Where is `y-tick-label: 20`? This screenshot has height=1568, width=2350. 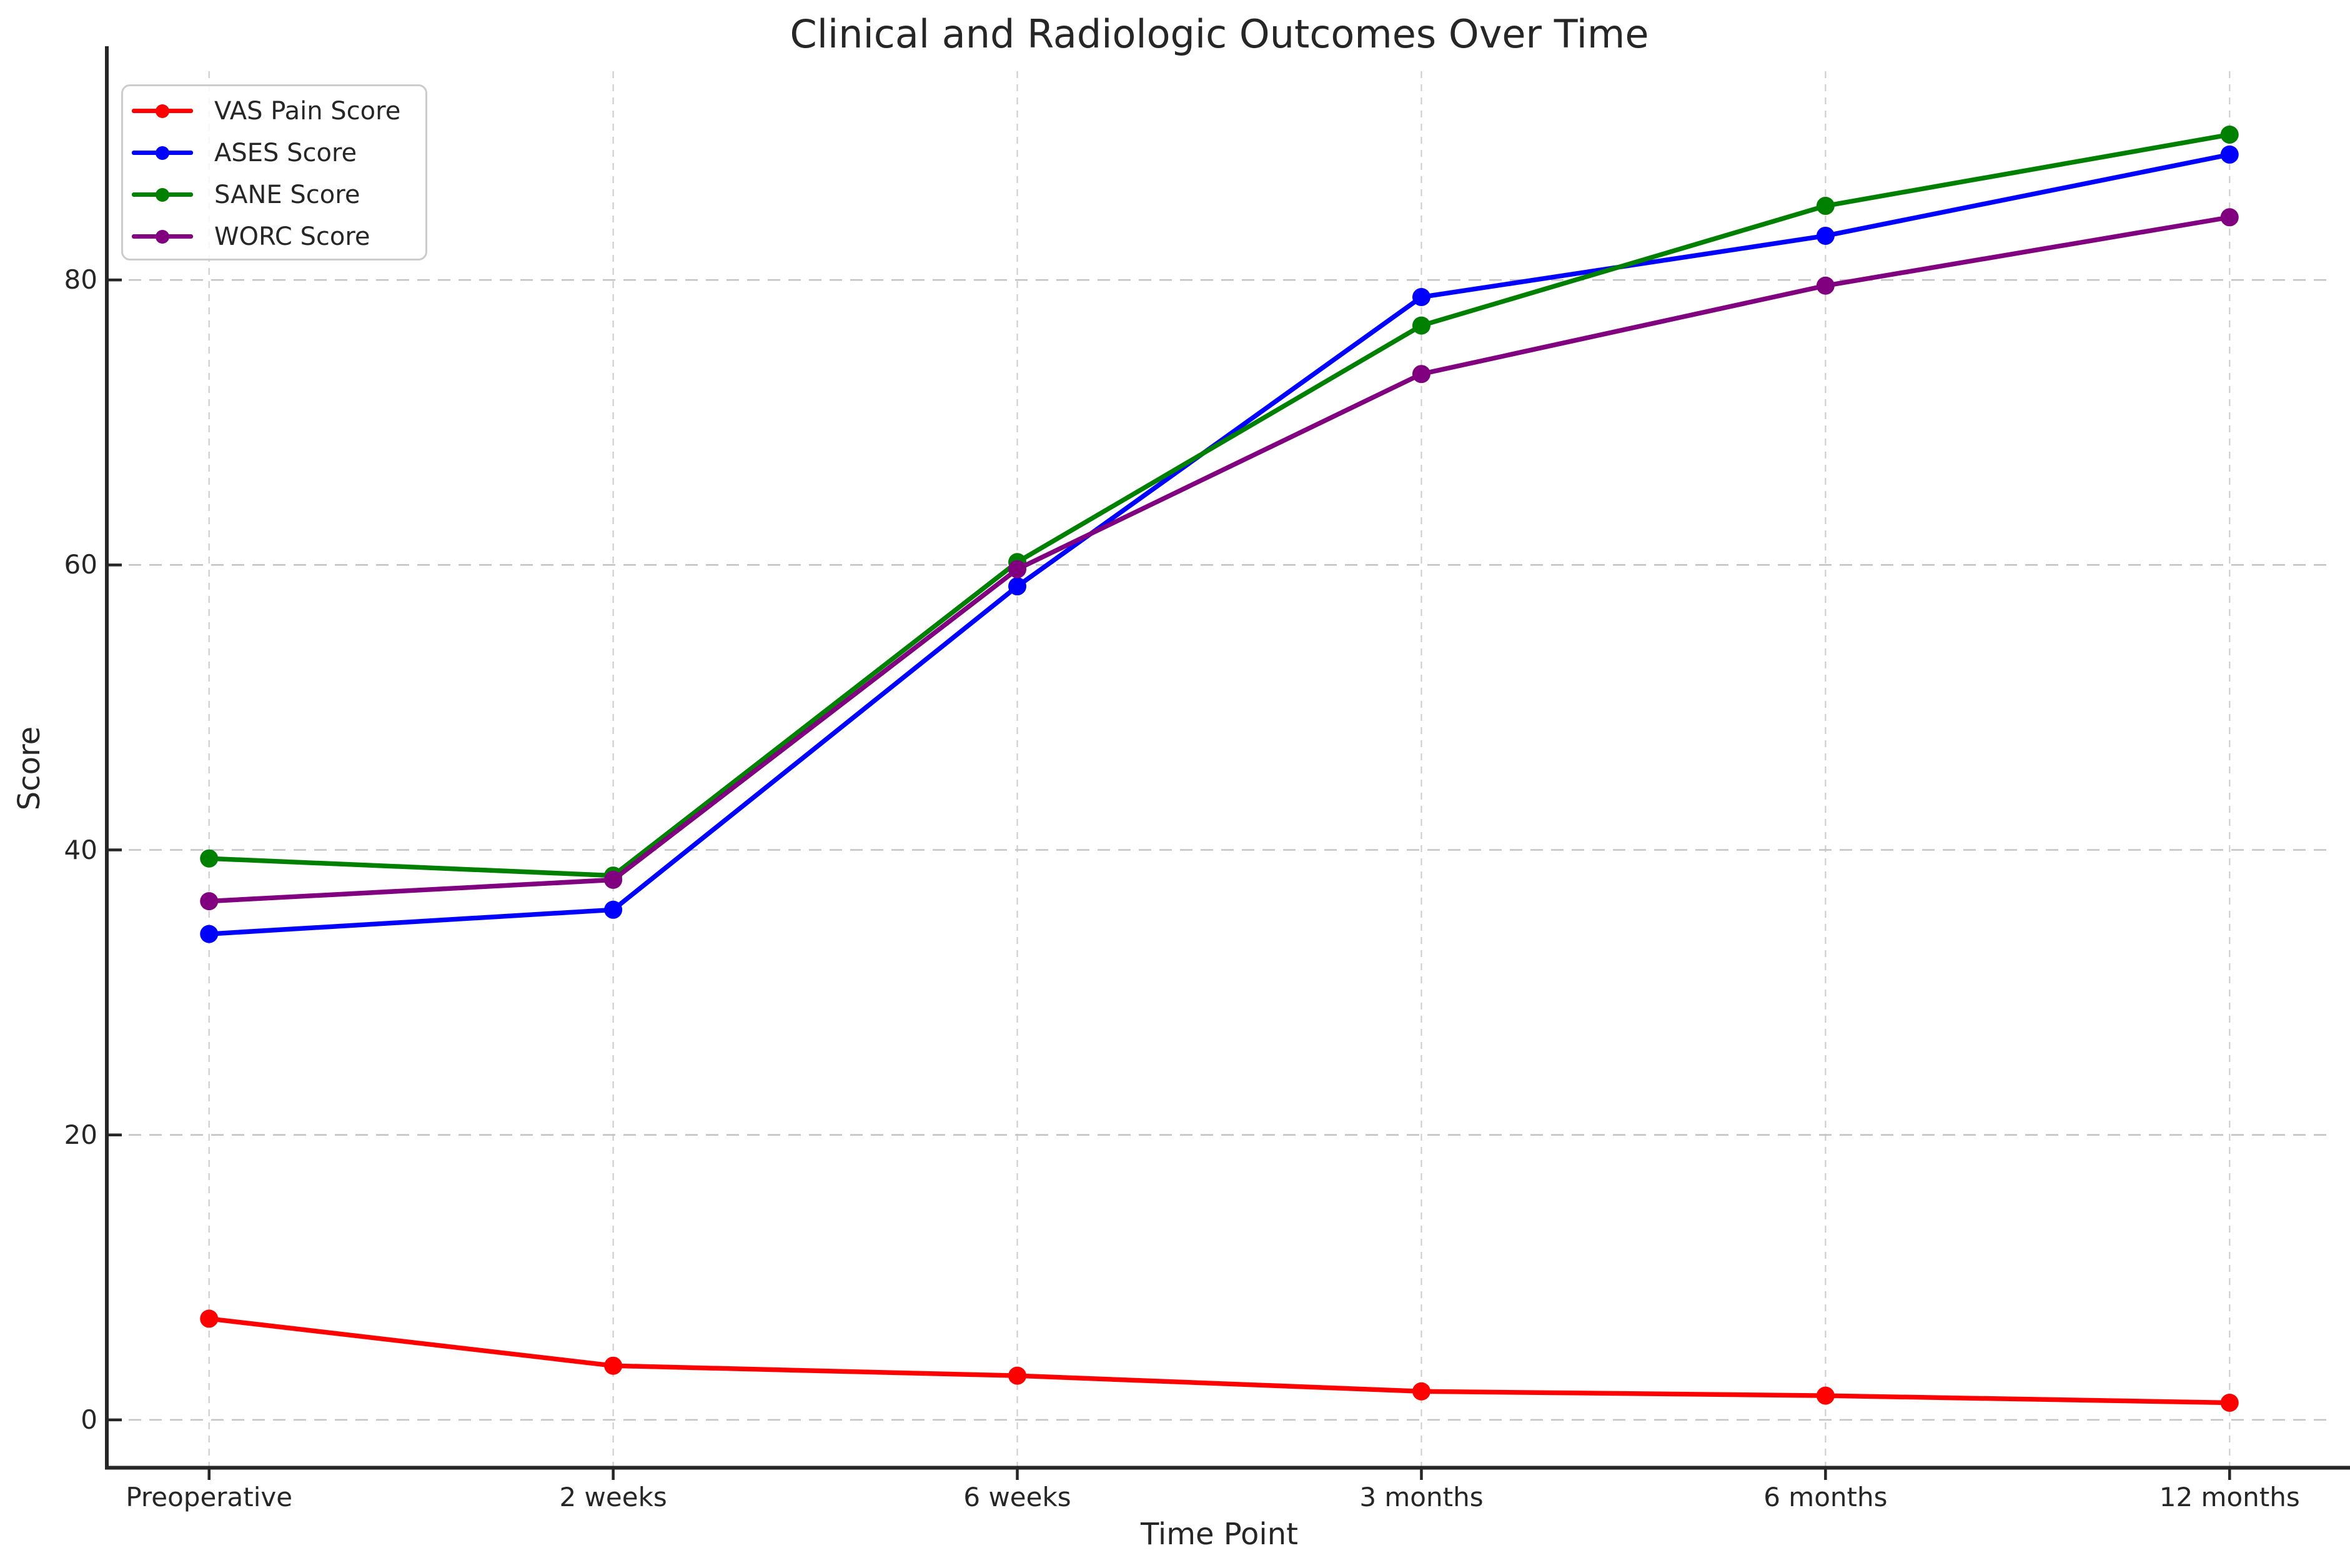
y-tick-label: 20 is located at coordinates (80, 1134).